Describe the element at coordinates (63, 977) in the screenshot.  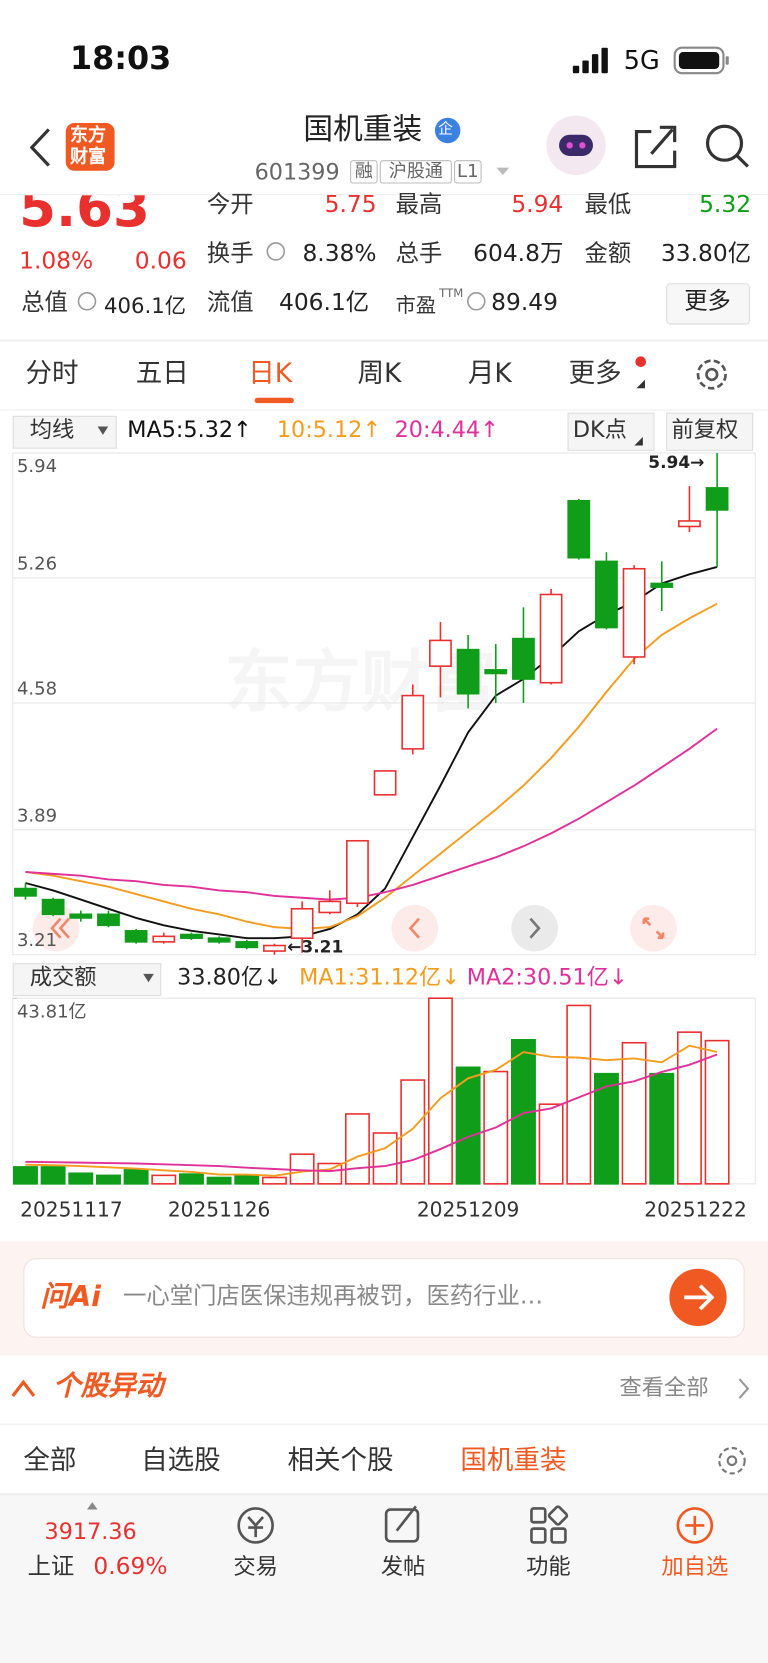
I see `volume-title: 成交额` at that location.